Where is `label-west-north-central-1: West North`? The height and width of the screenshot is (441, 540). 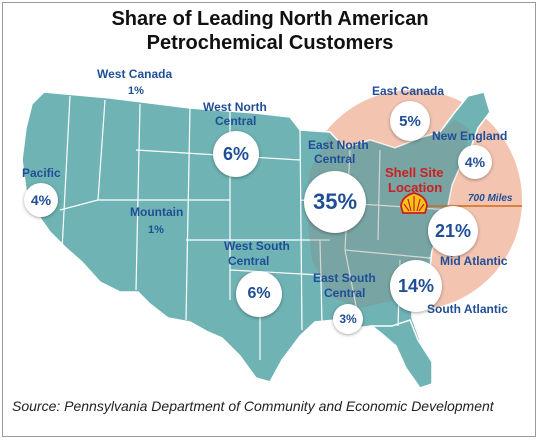 label-west-north-central-1: West North is located at coordinates (235, 107).